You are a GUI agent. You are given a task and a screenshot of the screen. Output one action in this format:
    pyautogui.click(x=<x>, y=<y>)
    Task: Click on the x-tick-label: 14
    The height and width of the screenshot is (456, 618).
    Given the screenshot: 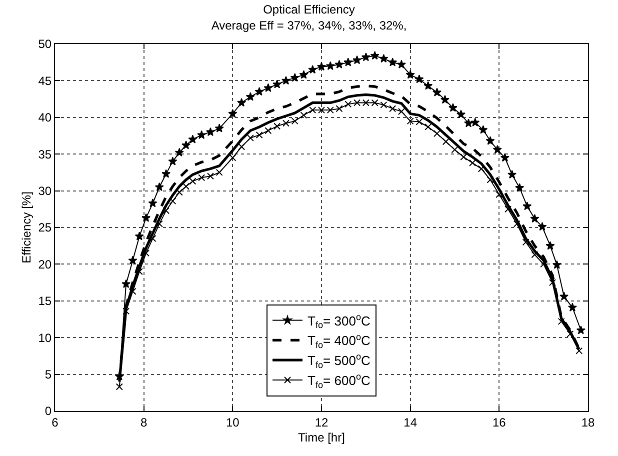 What is the action you would take?
    pyautogui.click(x=411, y=422)
    